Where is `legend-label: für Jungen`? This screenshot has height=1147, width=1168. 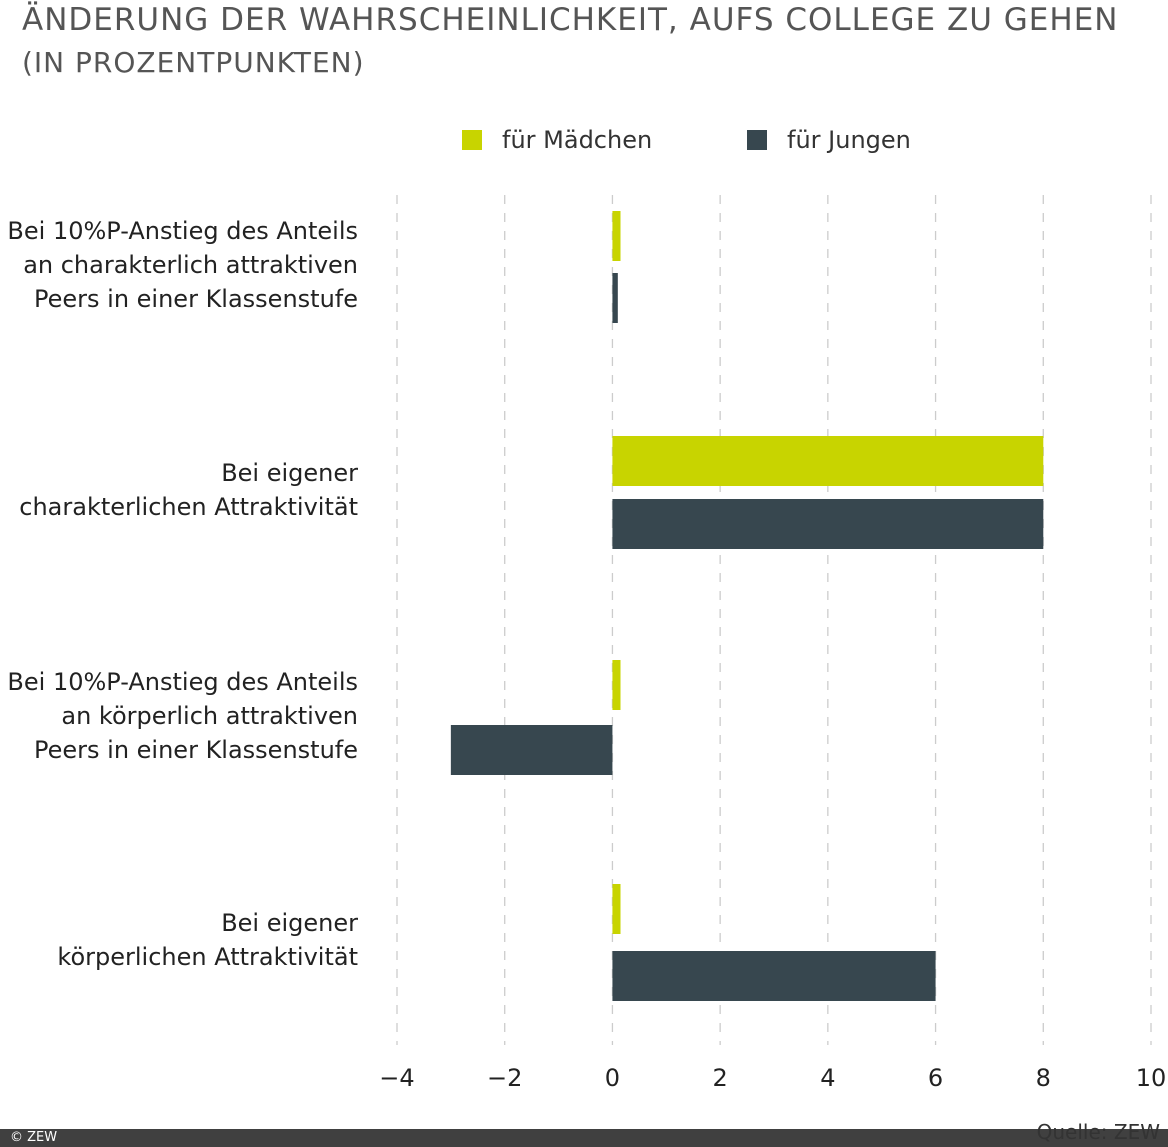
legend-label: für Jungen is located at coordinates (849, 140).